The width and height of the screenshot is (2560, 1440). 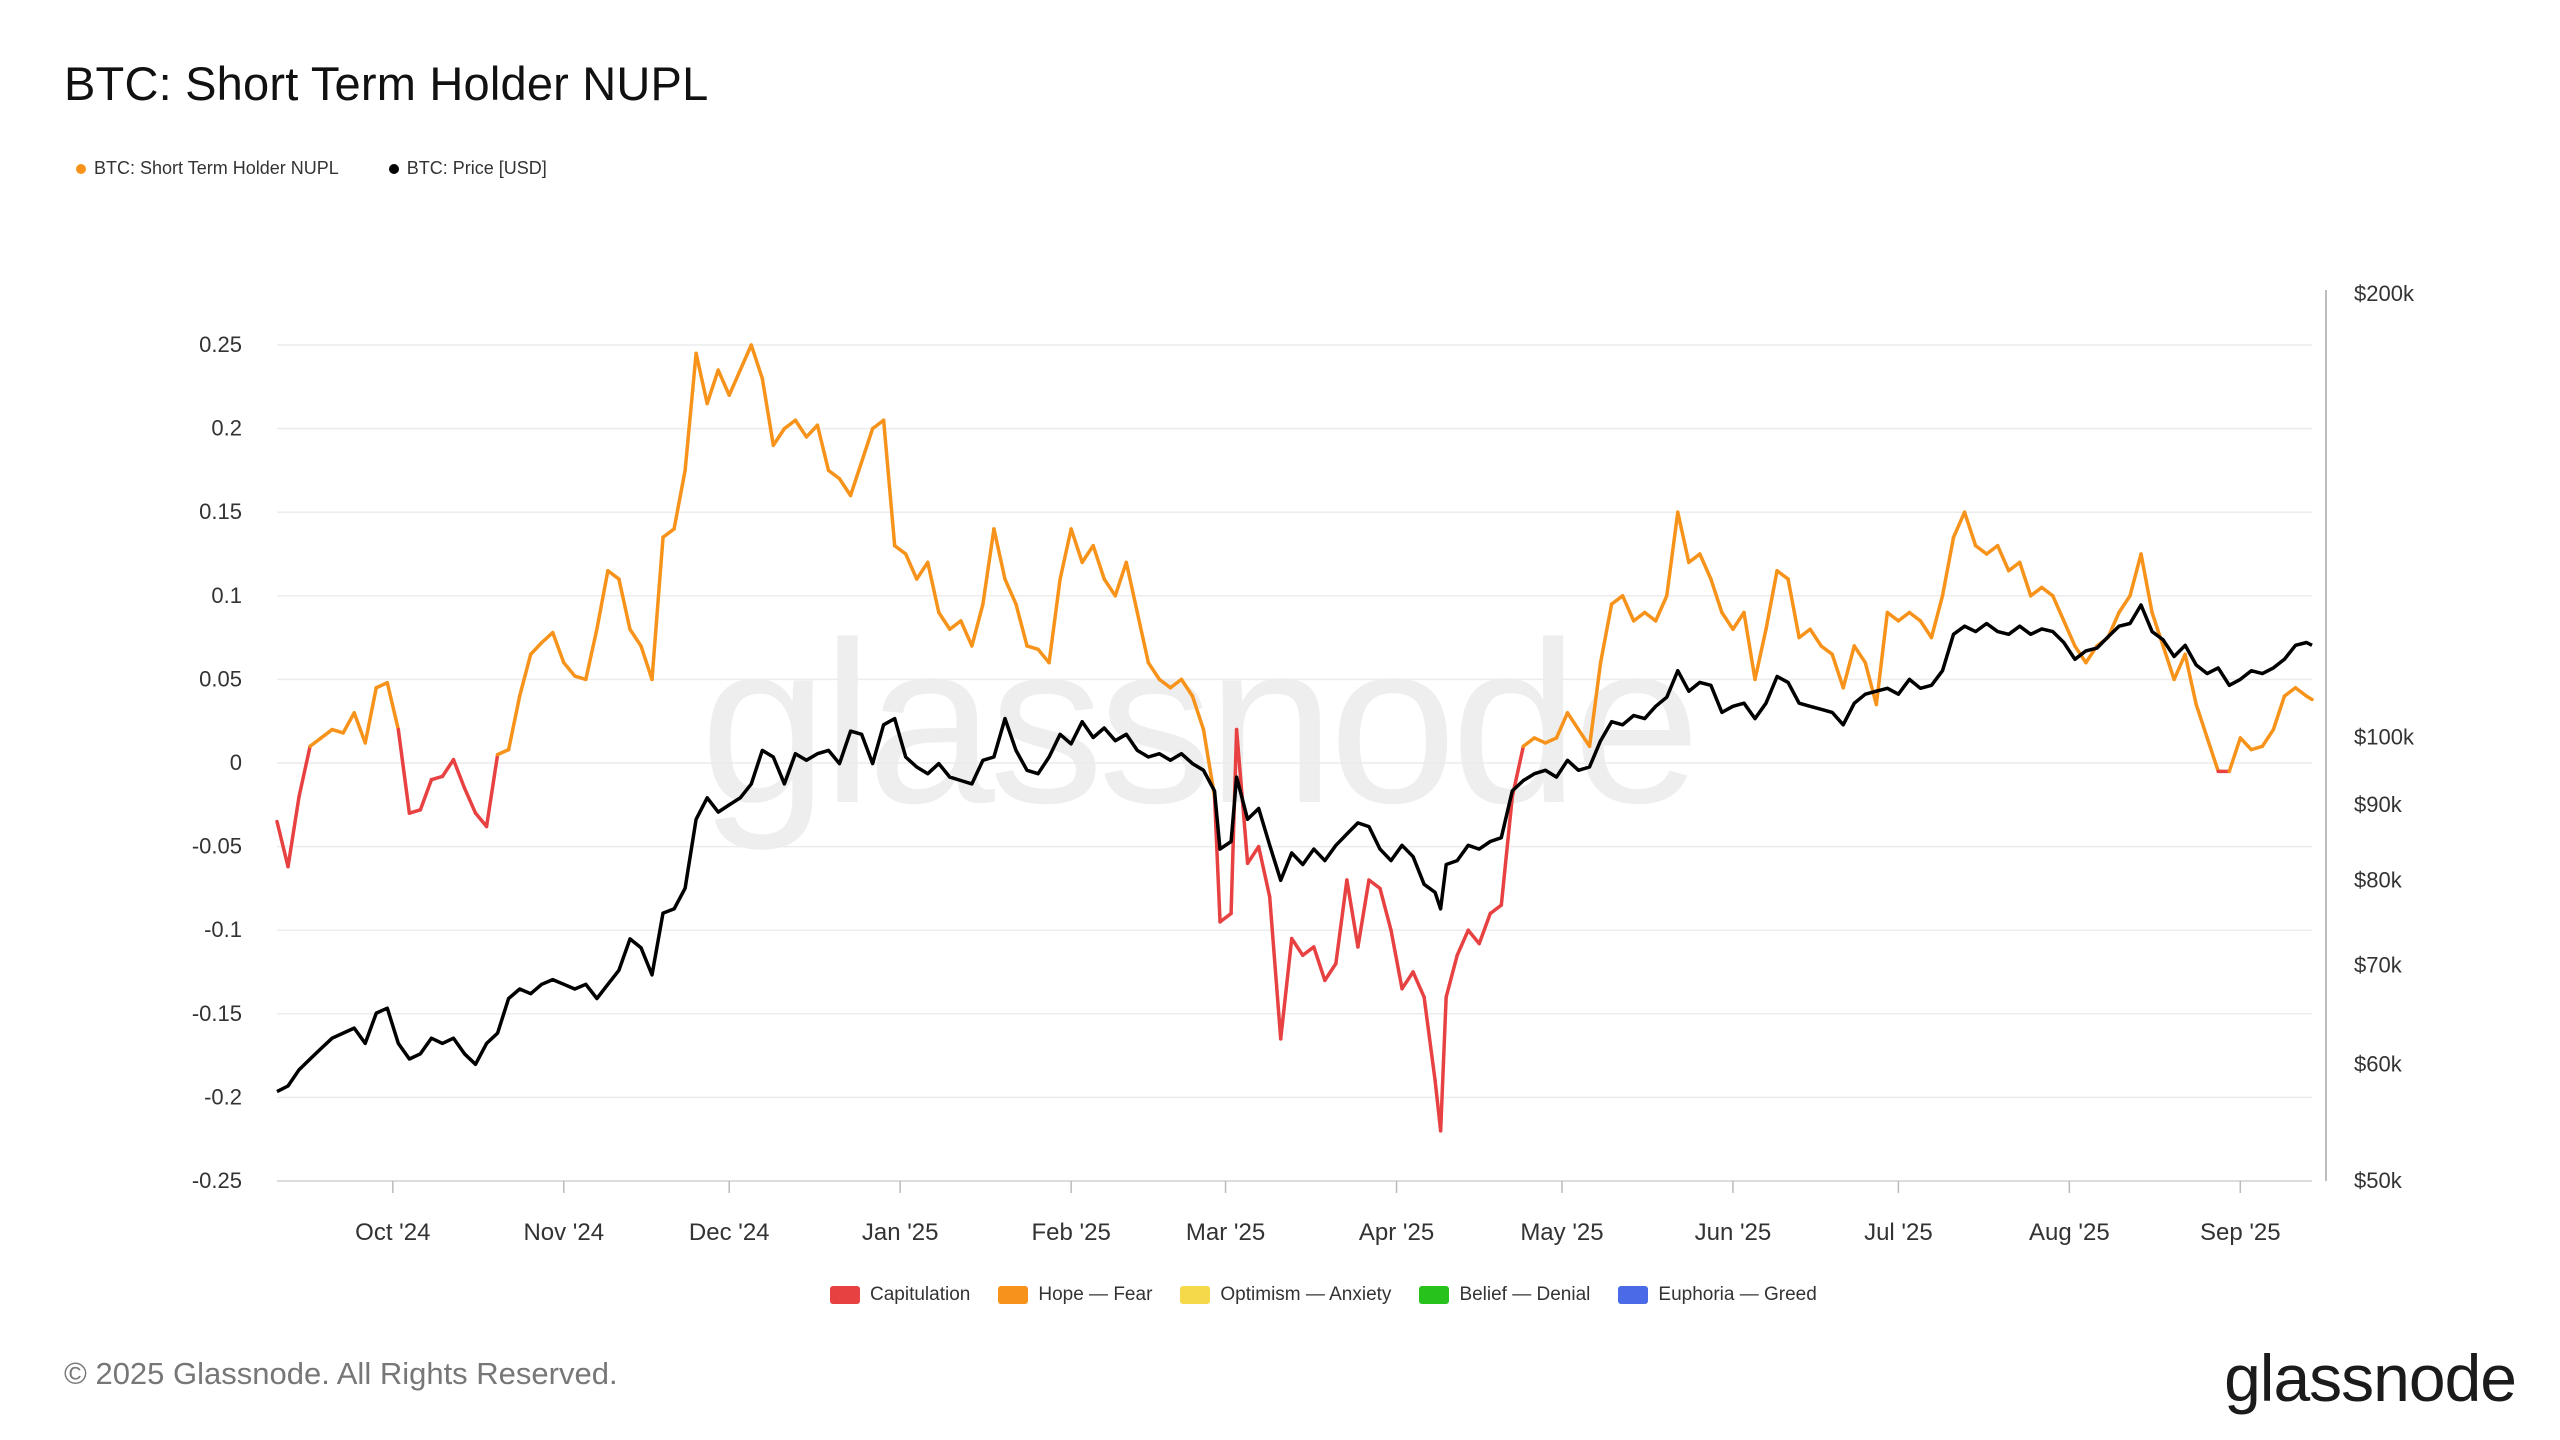 I want to click on zone-label-hope-fear: Hope — Fear, so click(x=1095, y=1294).